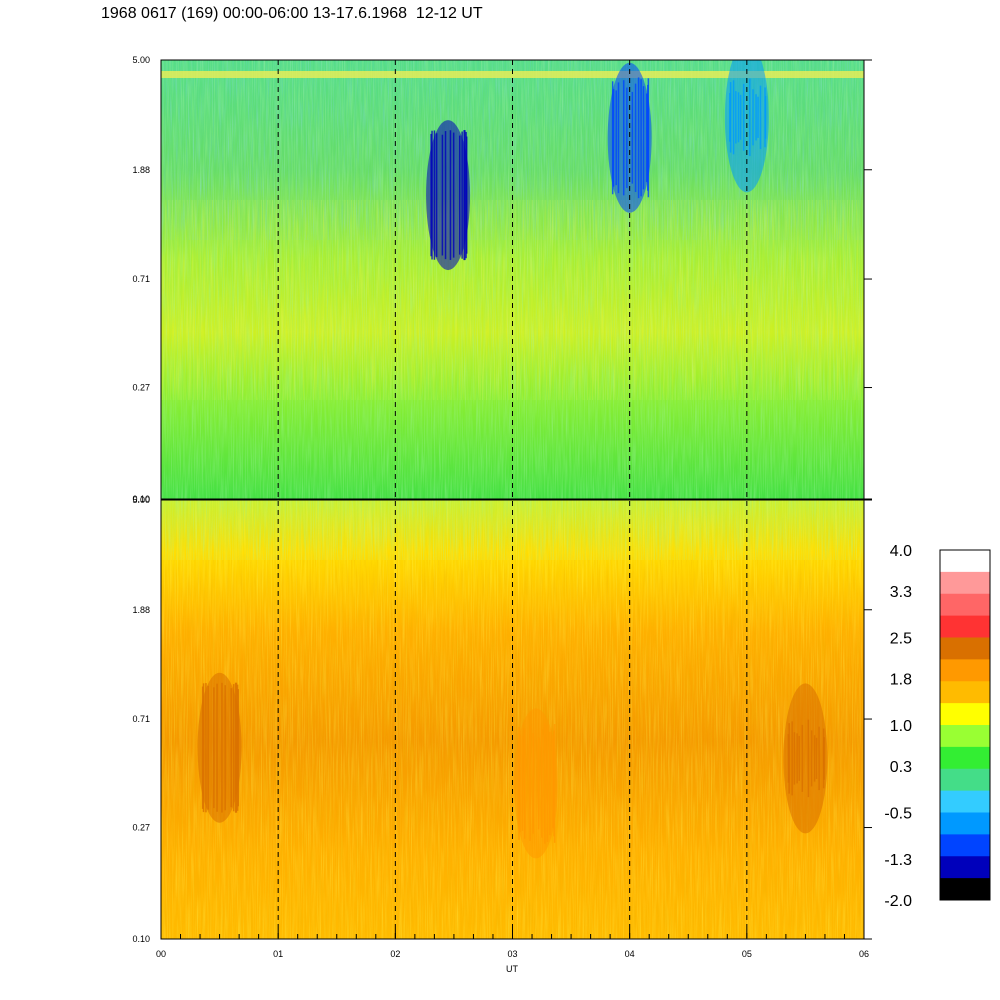 The image size is (1000, 1000). Describe the element at coordinates (864, 954) in the screenshot. I see `x-tick-label: 06` at that location.